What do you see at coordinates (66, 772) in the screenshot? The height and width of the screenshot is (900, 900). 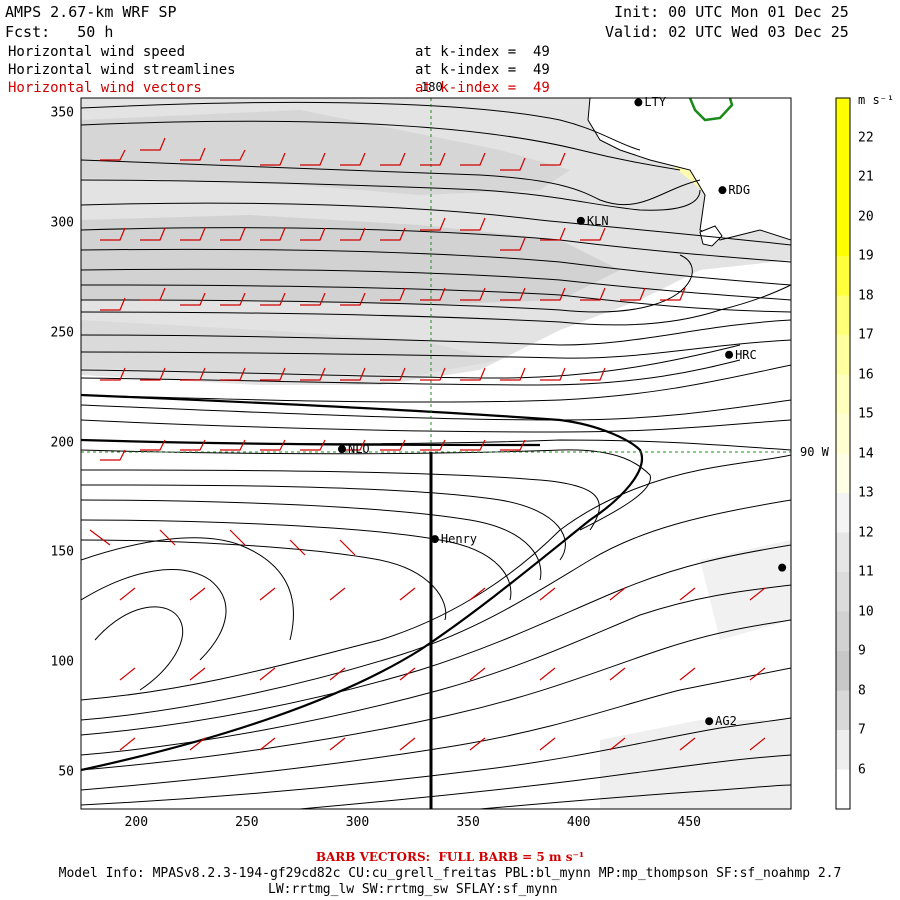 I see `y-tick: 50` at bounding box center [66, 772].